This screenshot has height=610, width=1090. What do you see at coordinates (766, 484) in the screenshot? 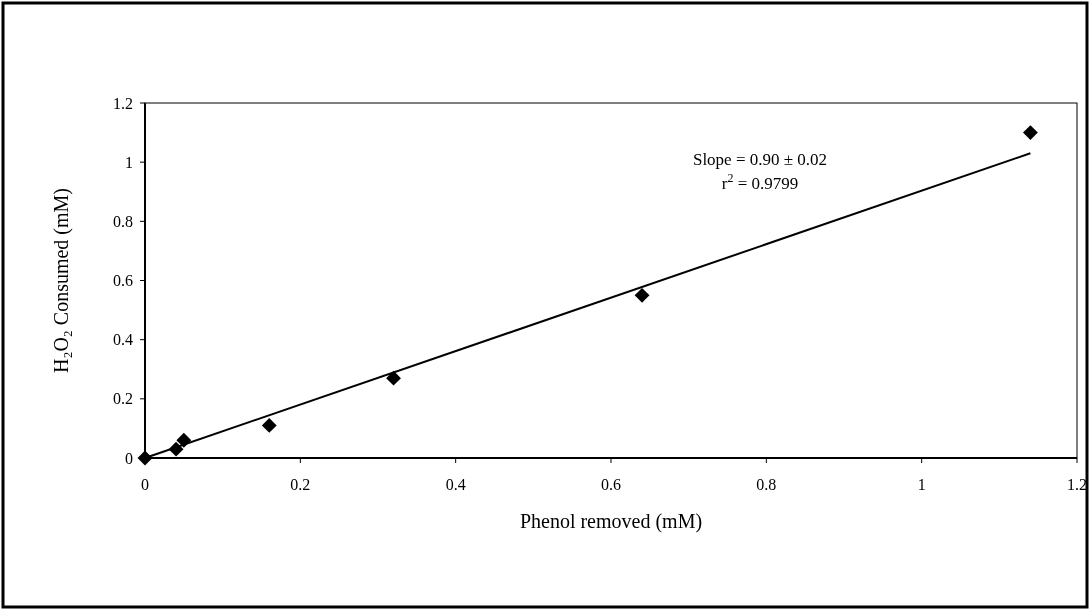
I see `x-tick-label: 0.8` at bounding box center [766, 484].